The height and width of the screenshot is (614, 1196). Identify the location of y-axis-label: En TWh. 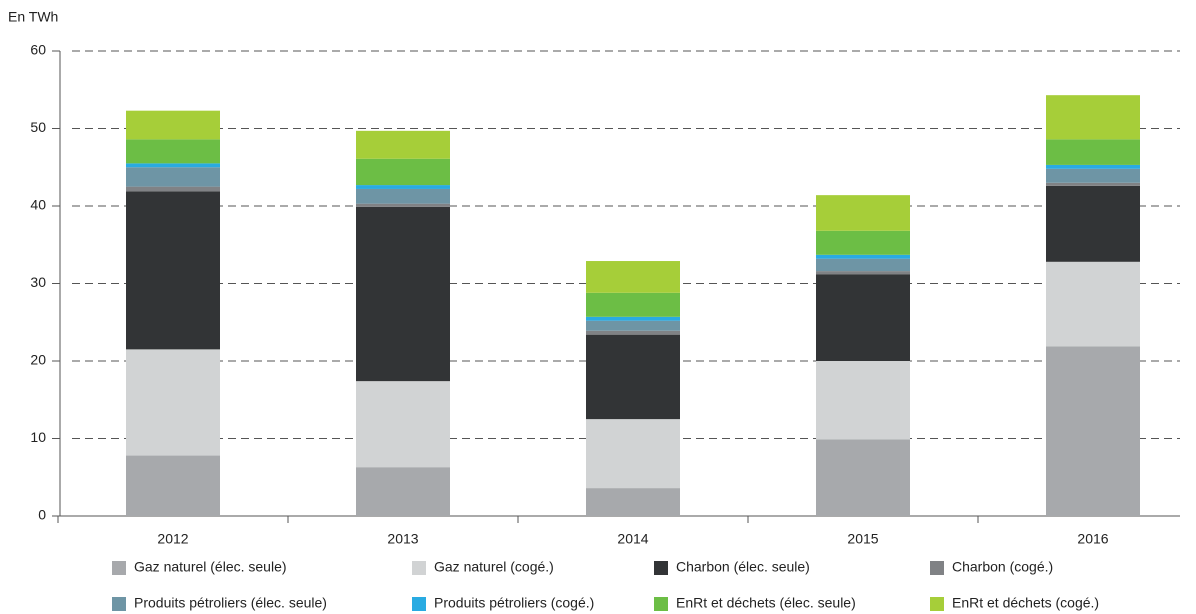
(33, 17).